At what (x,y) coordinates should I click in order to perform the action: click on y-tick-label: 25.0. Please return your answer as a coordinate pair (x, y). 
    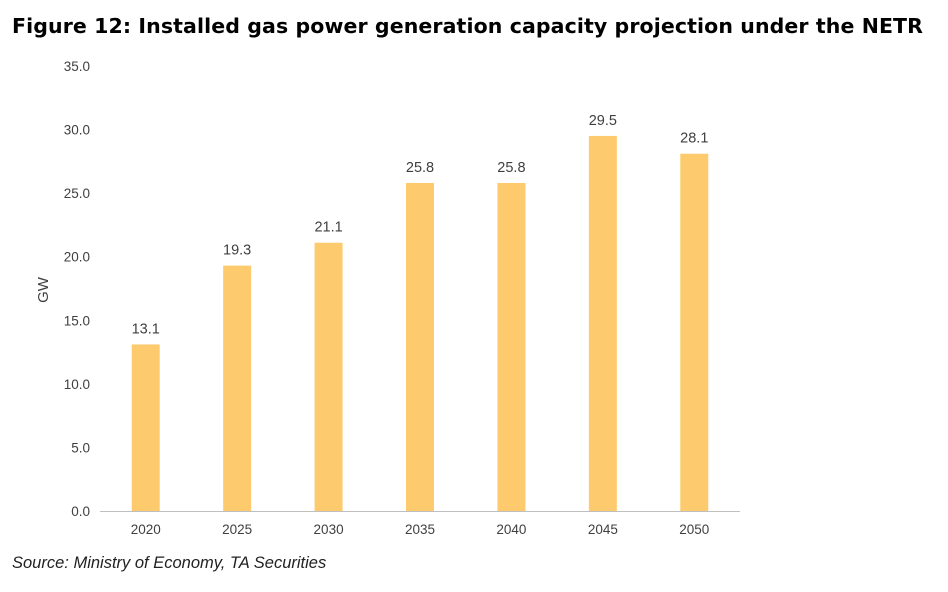
    Looking at the image, I should click on (77, 193).